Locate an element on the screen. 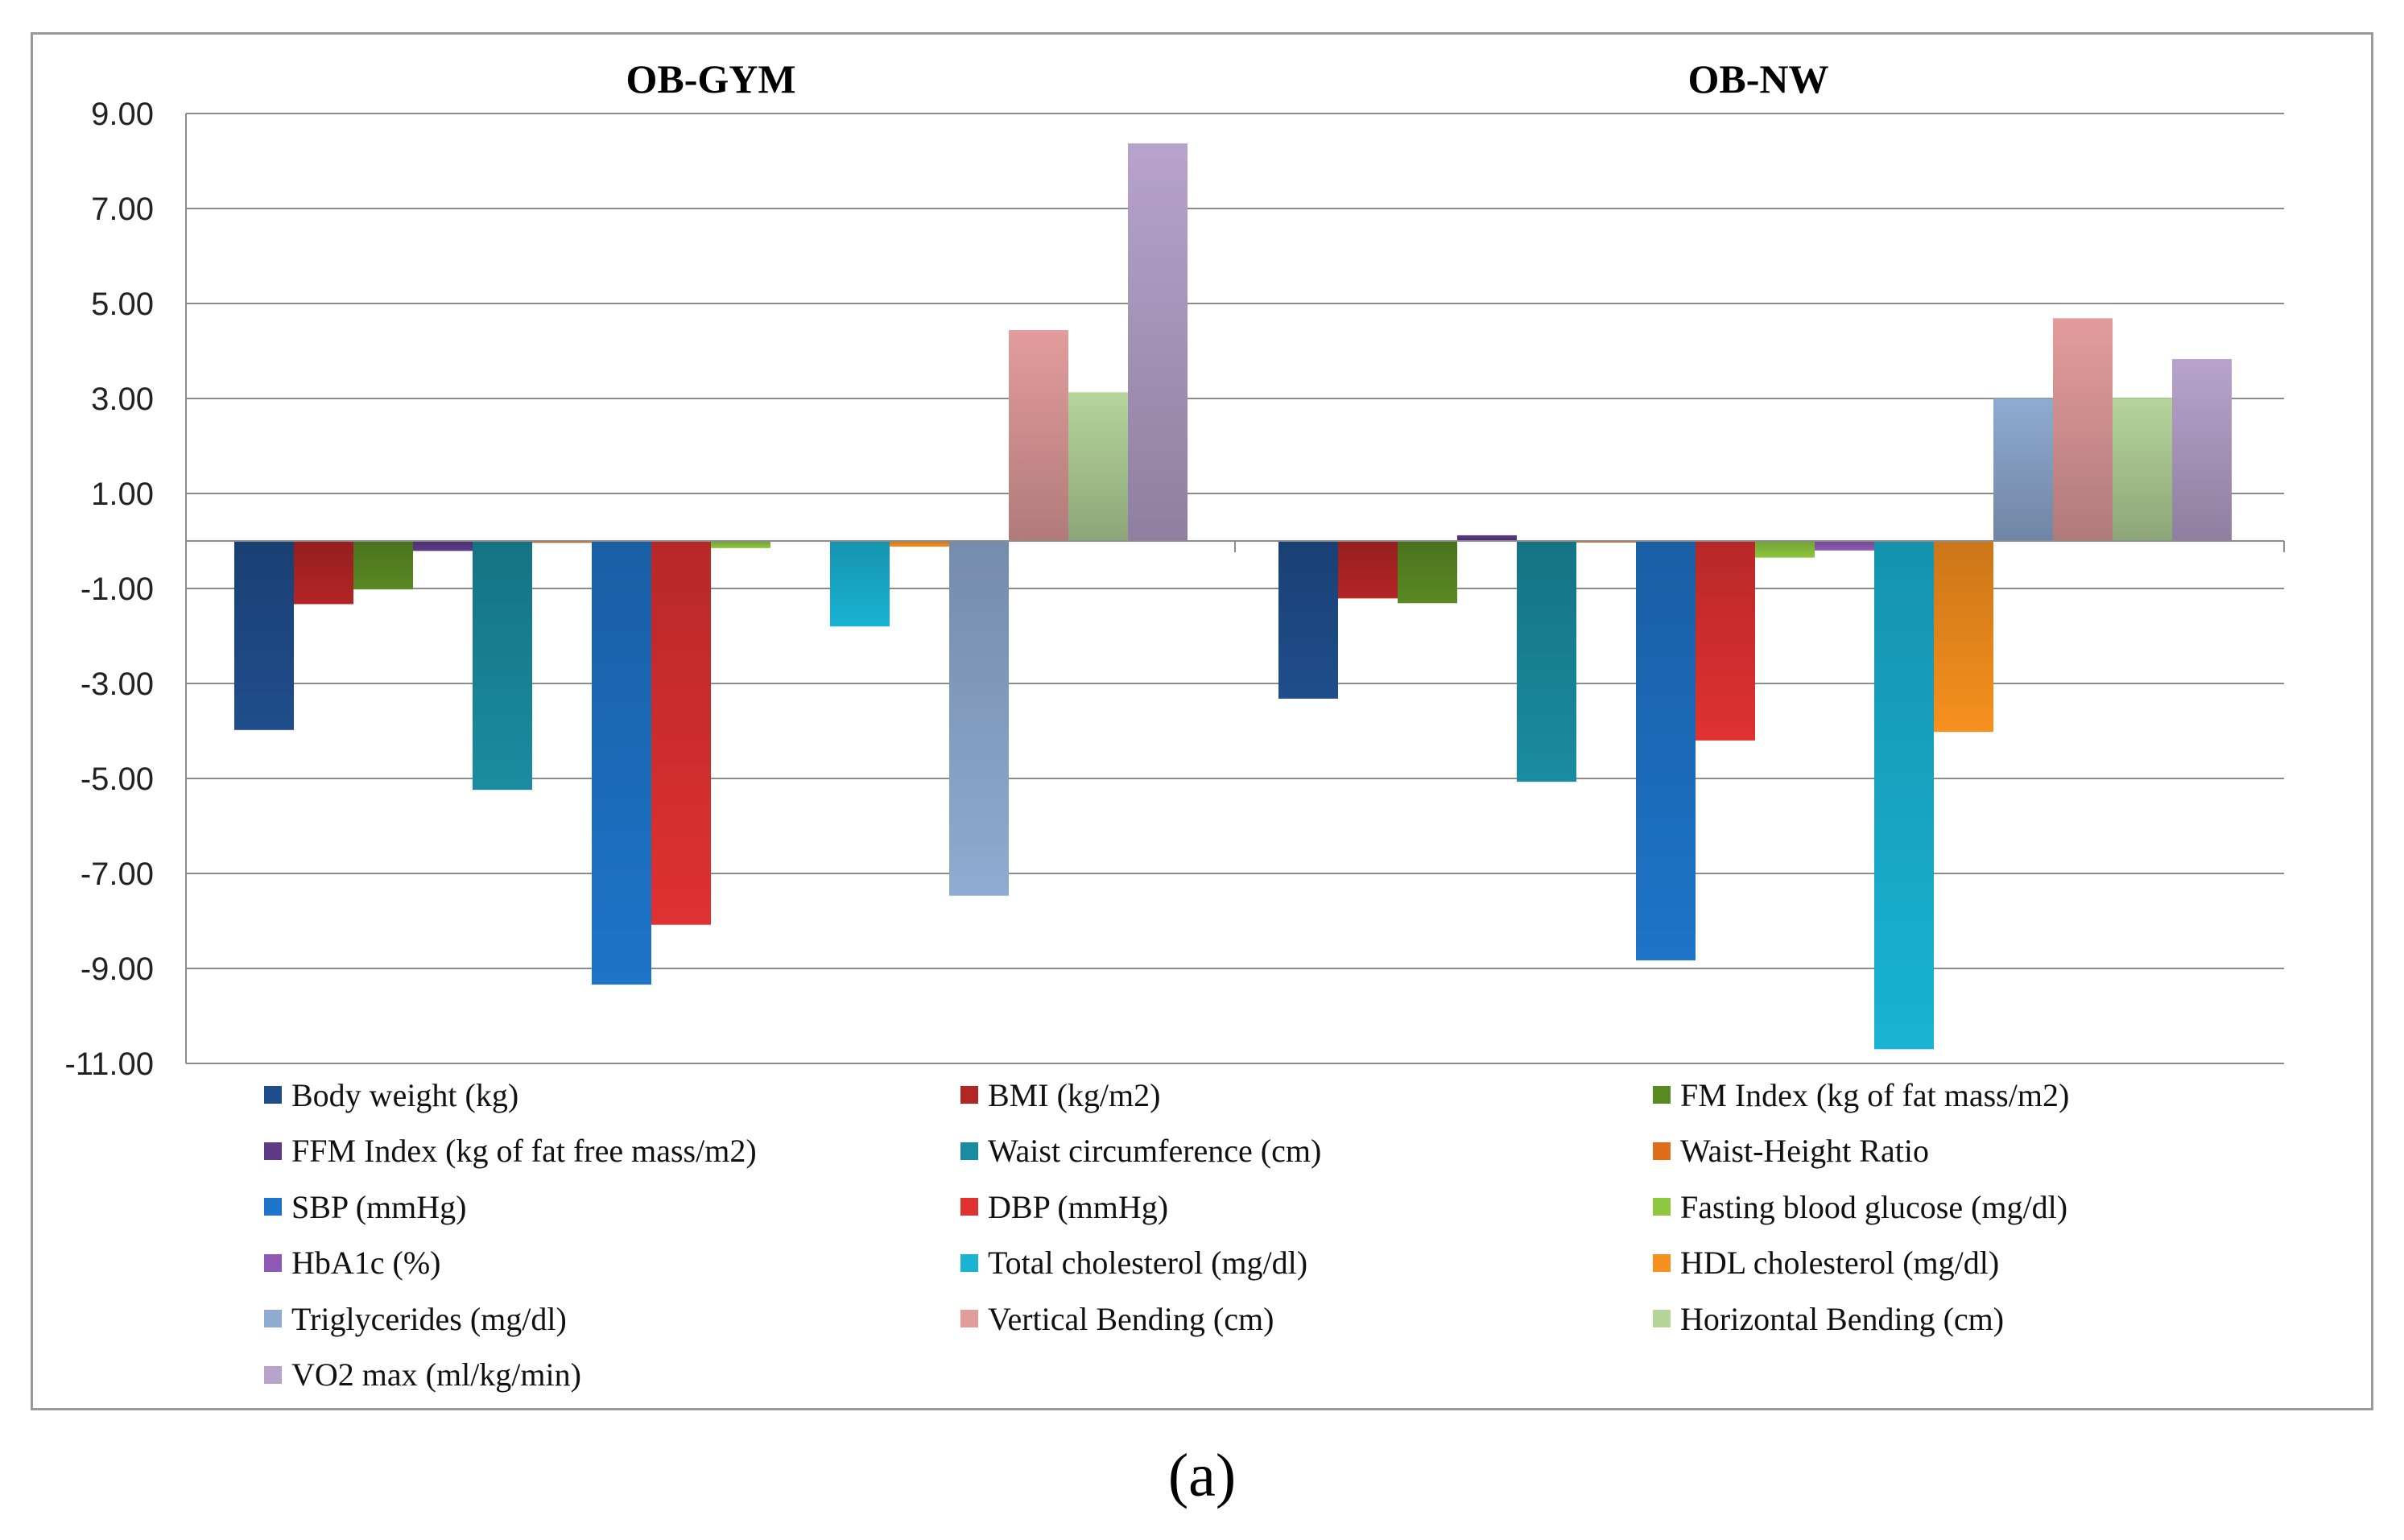  legend-item: HbA1c (%) is located at coordinates (352, 1263).